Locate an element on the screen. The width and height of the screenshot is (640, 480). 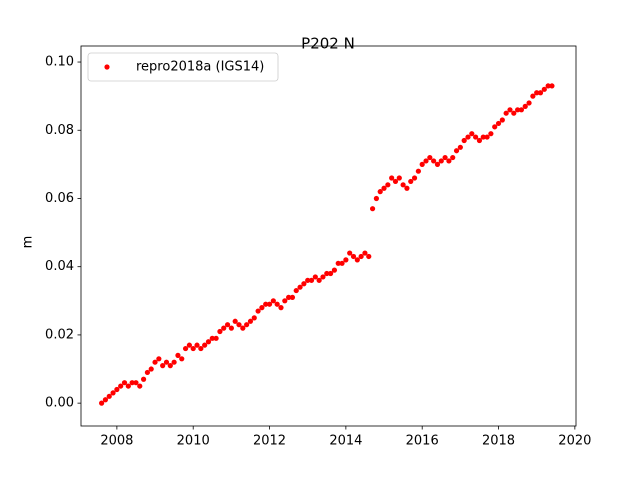
legend-label: repro2018a (IGS14) is located at coordinates (200, 67).